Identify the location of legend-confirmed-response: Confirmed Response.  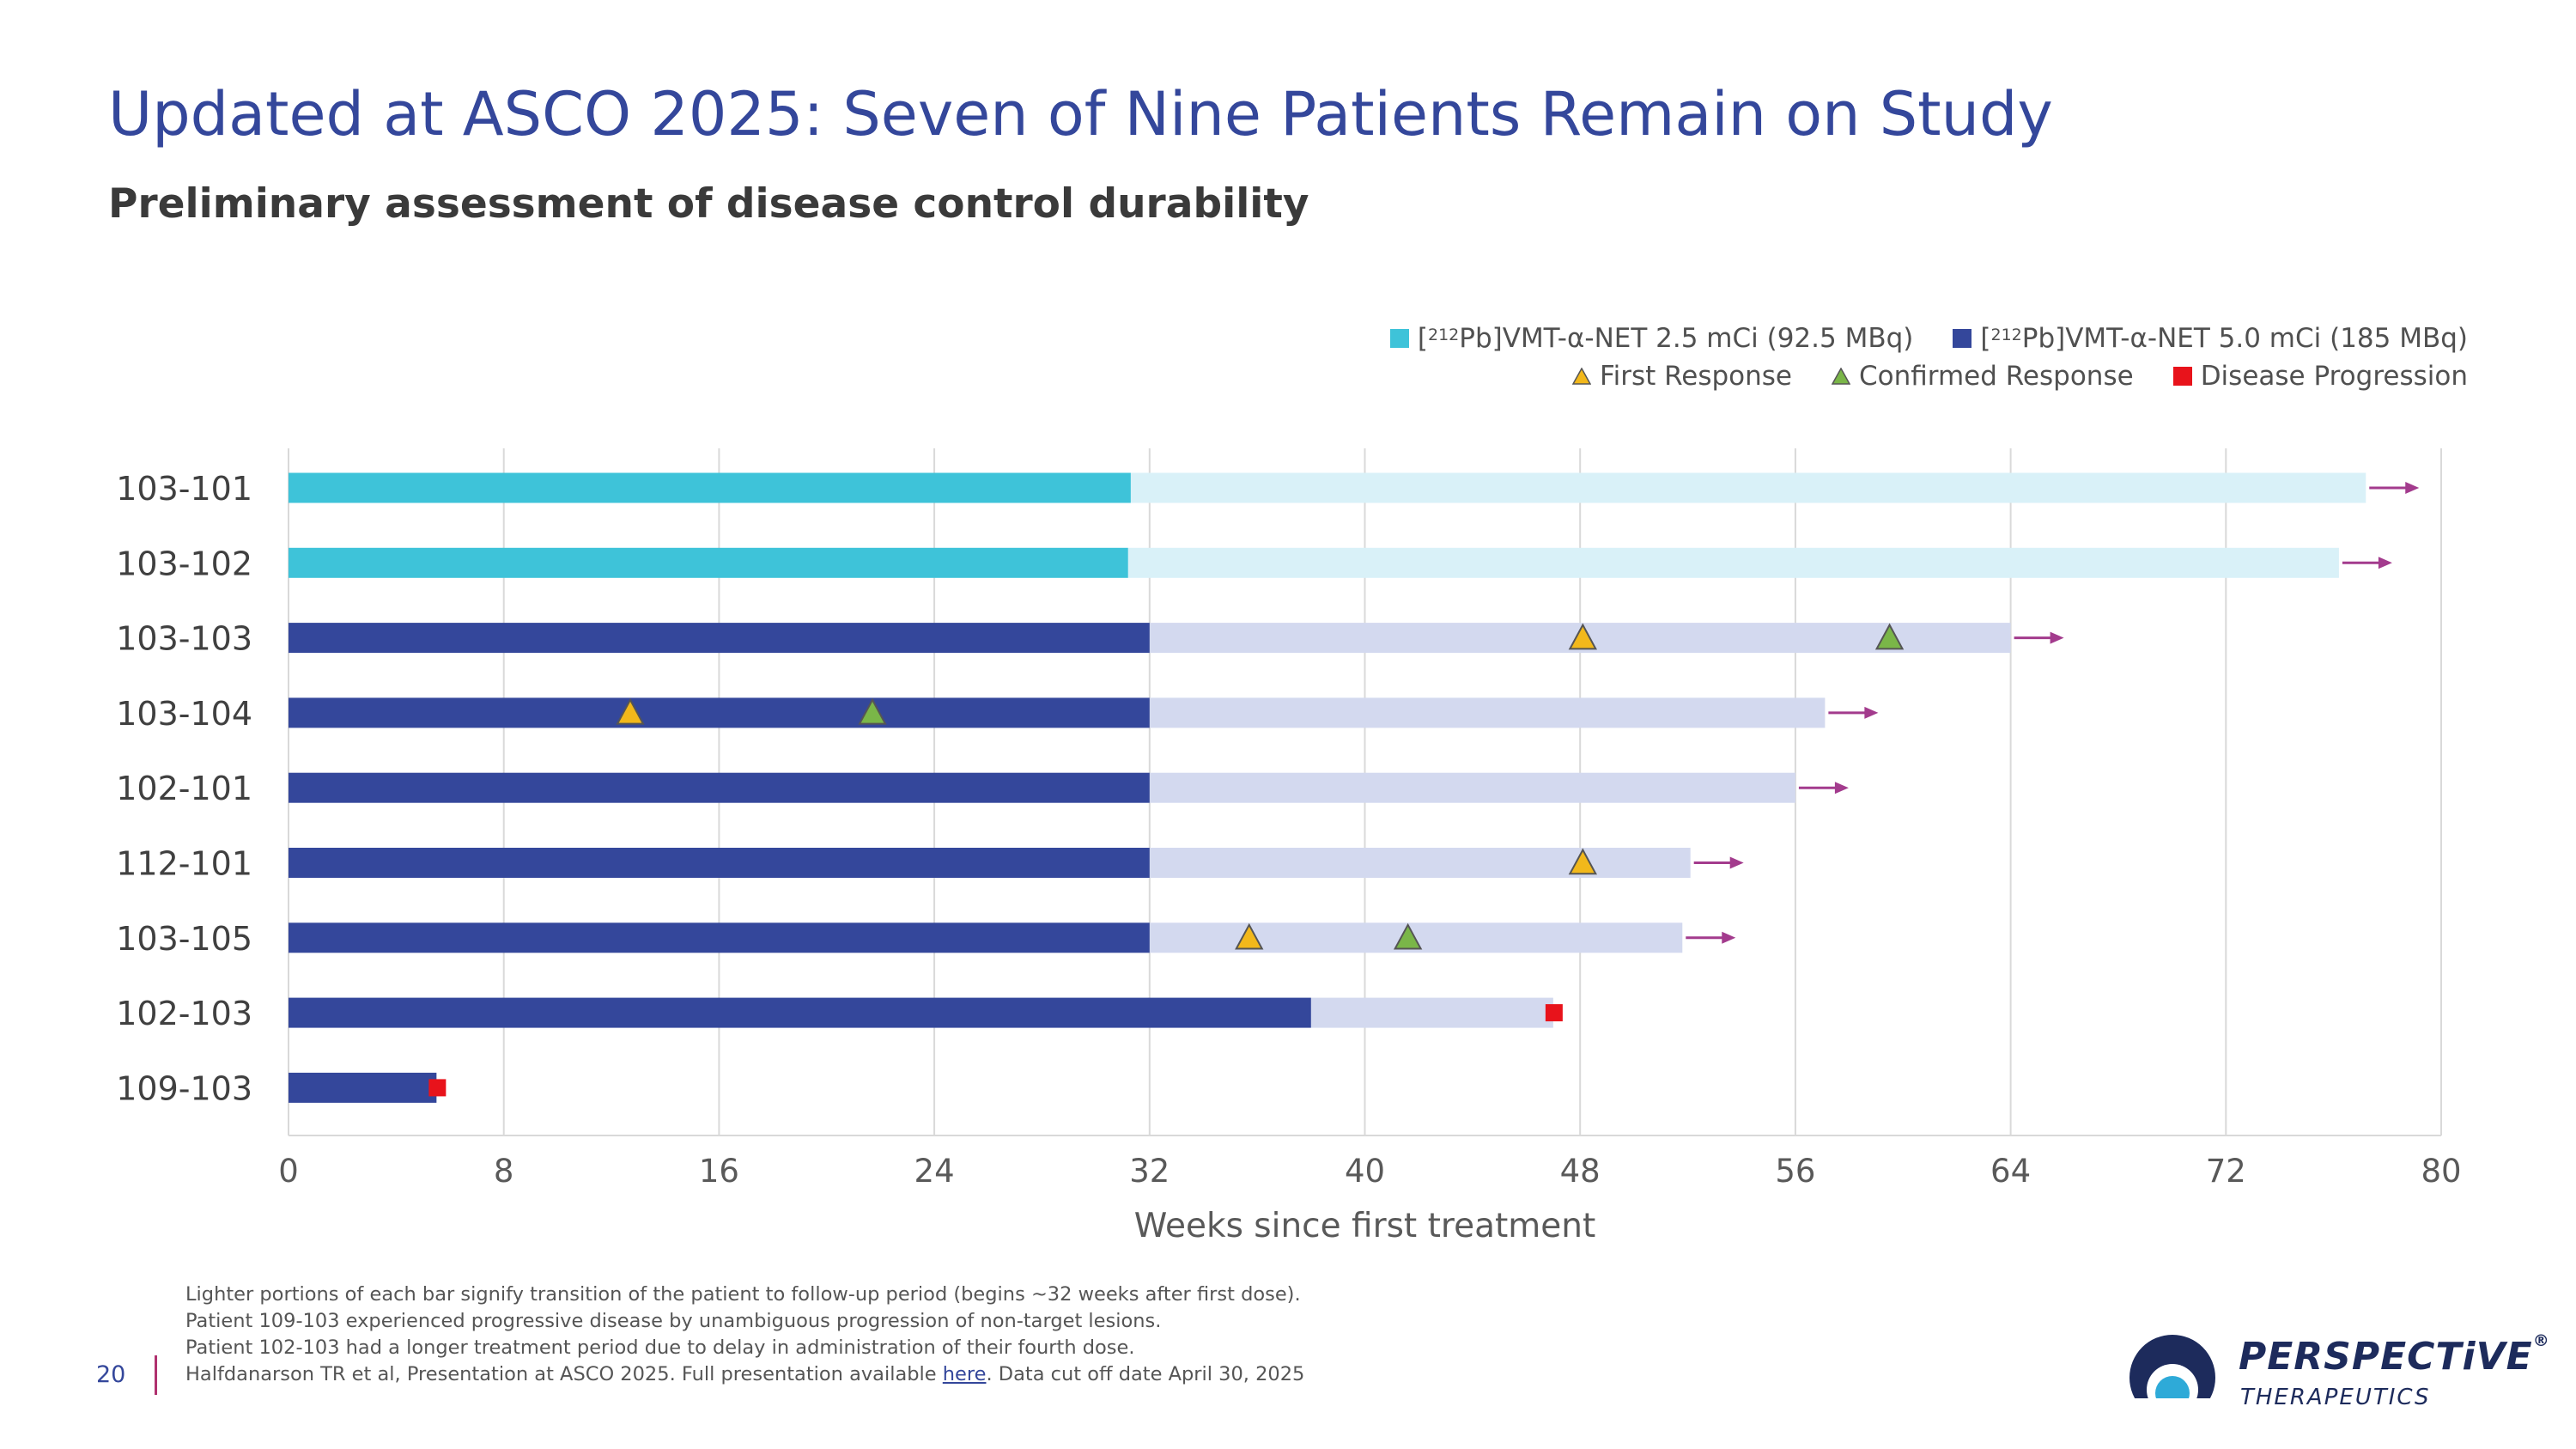
(1983, 376).